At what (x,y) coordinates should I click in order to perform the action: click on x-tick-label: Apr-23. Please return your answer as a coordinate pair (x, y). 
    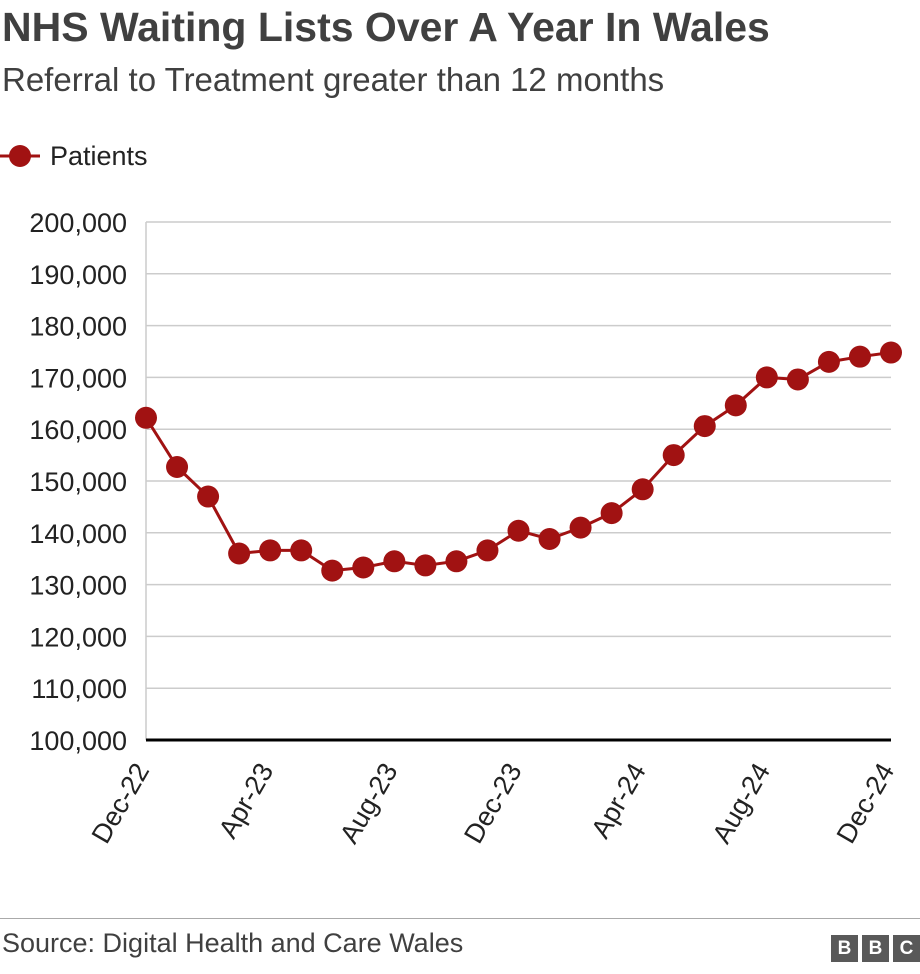
    Looking at the image, I should click on (246, 800).